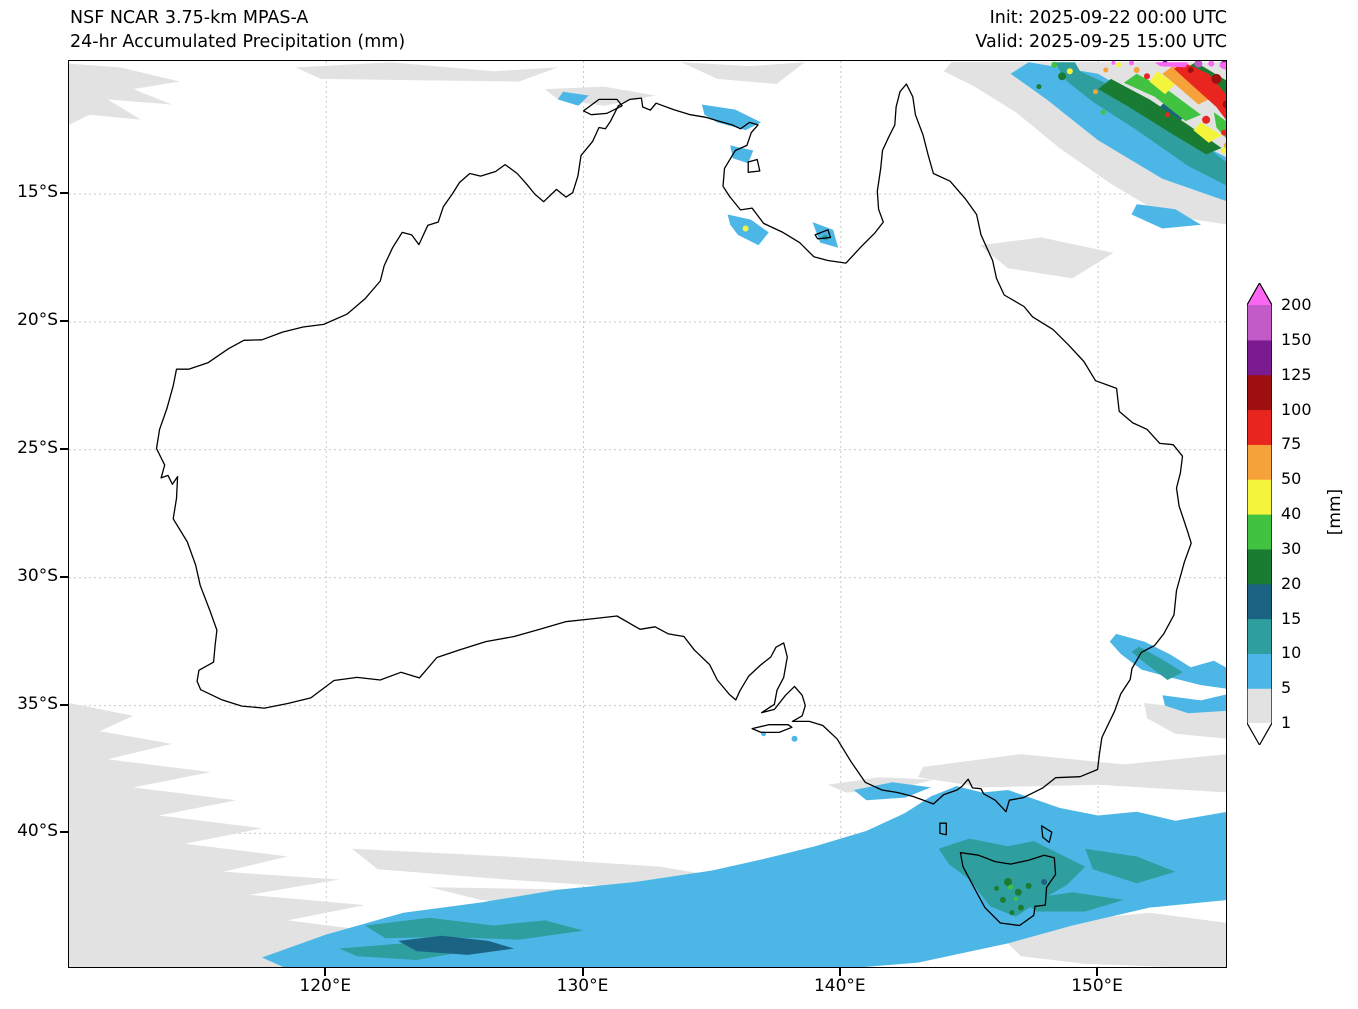 This screenshot has width=1358, height=1009. Describe the element at coordinates (37, 192) in the screenshot. I see `y-tick-label: 15°S` at that location.